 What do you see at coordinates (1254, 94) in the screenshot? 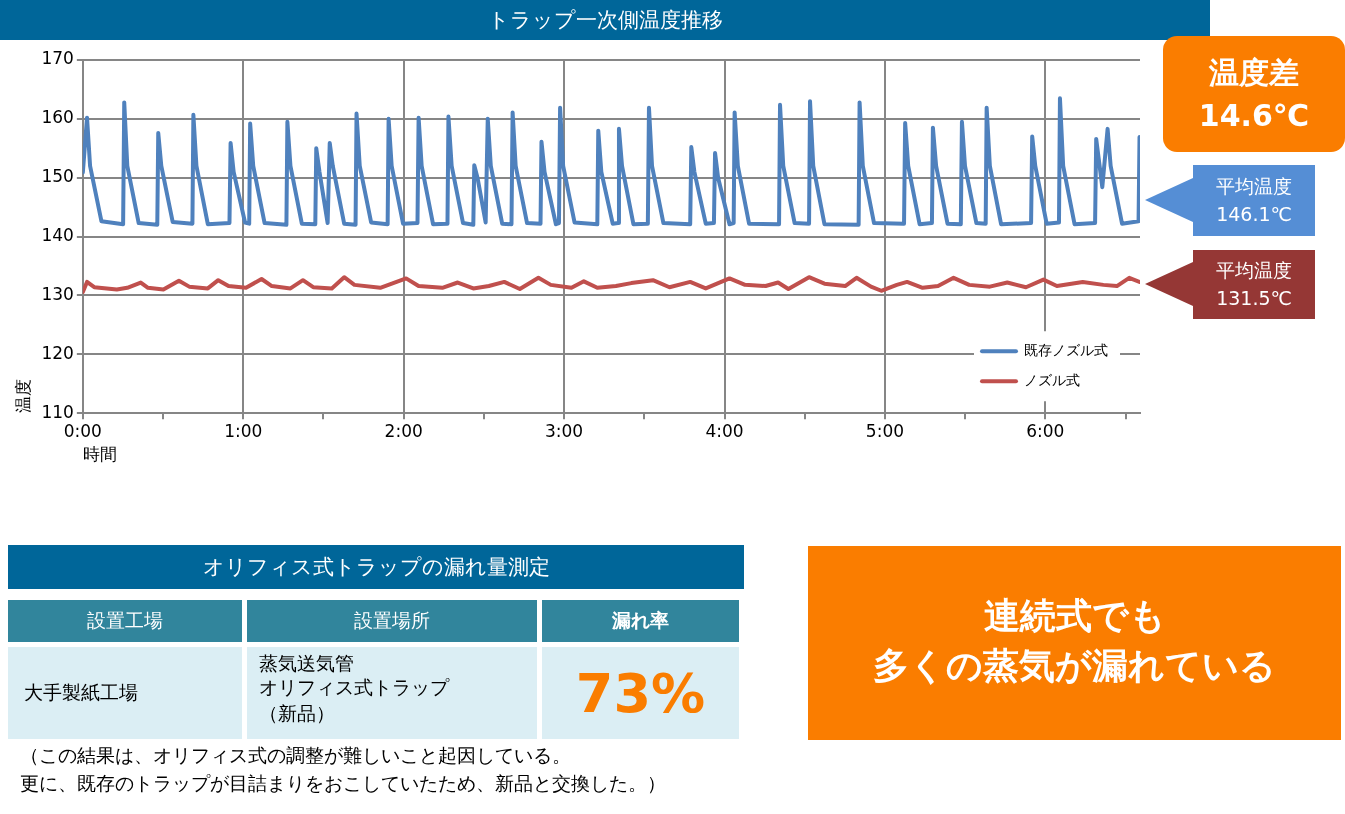
I see `text: 温度差 14.6℃` at bounding box center [1254, 94].